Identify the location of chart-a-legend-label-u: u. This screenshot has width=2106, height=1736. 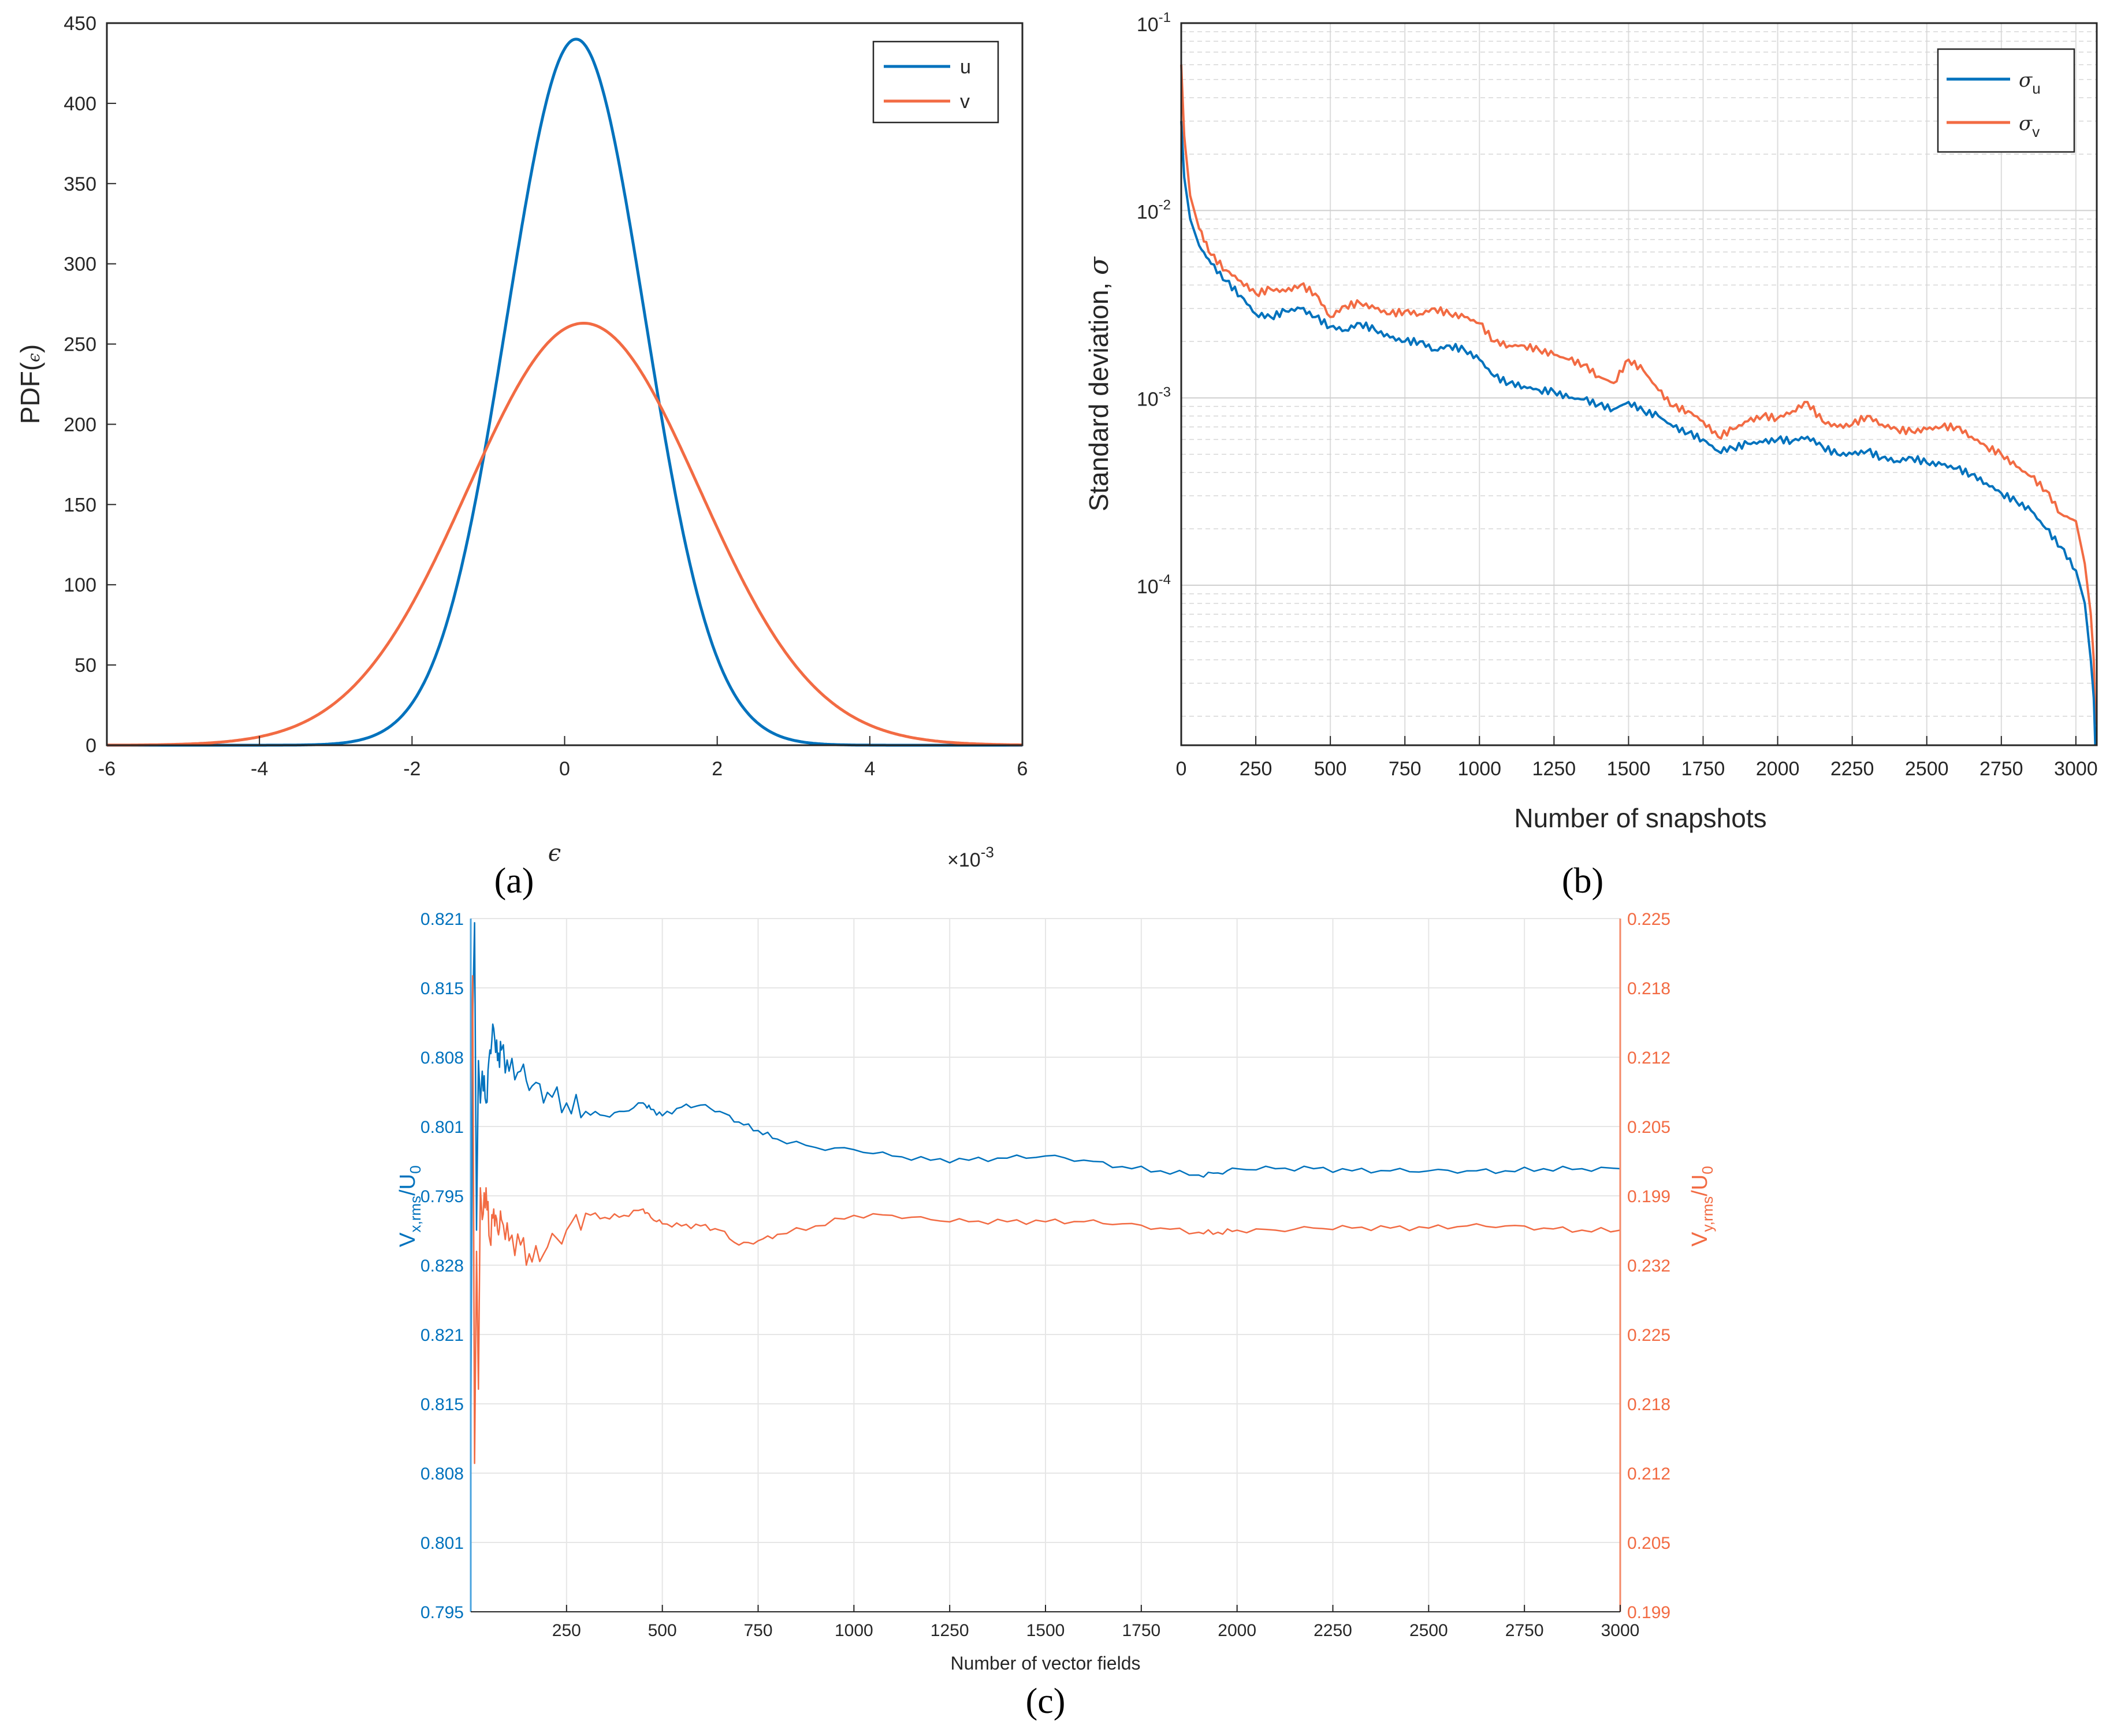
(965, 67).